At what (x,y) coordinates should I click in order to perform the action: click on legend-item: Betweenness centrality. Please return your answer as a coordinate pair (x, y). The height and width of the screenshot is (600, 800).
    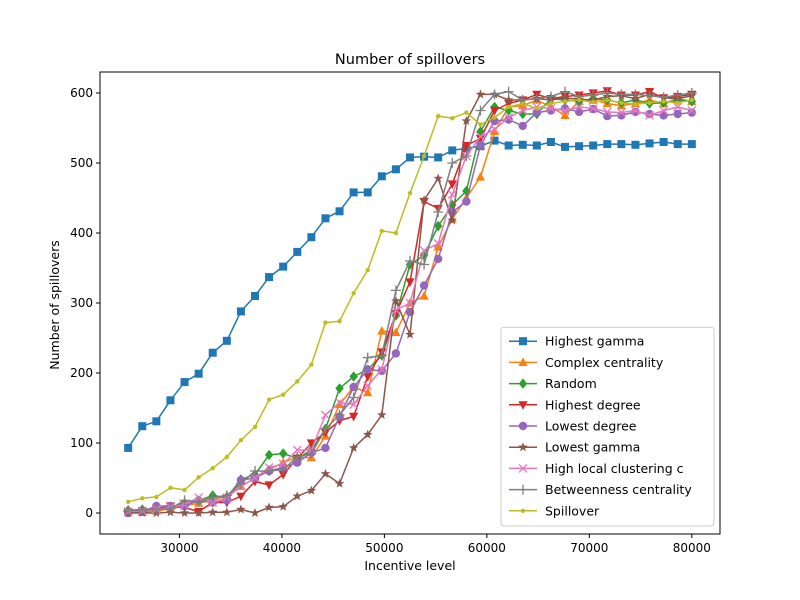
    Looking at the image, I should click on (600, 489).